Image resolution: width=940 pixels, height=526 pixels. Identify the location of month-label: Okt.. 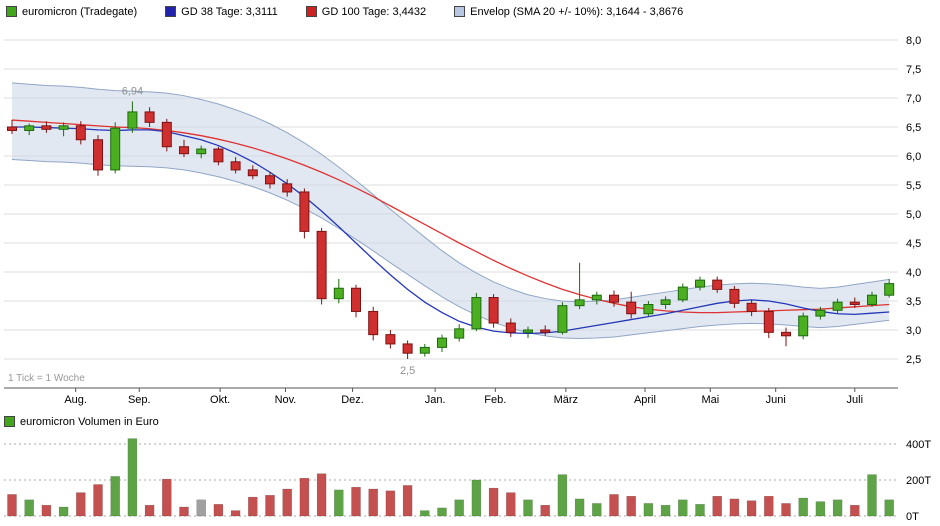
(220, 400).